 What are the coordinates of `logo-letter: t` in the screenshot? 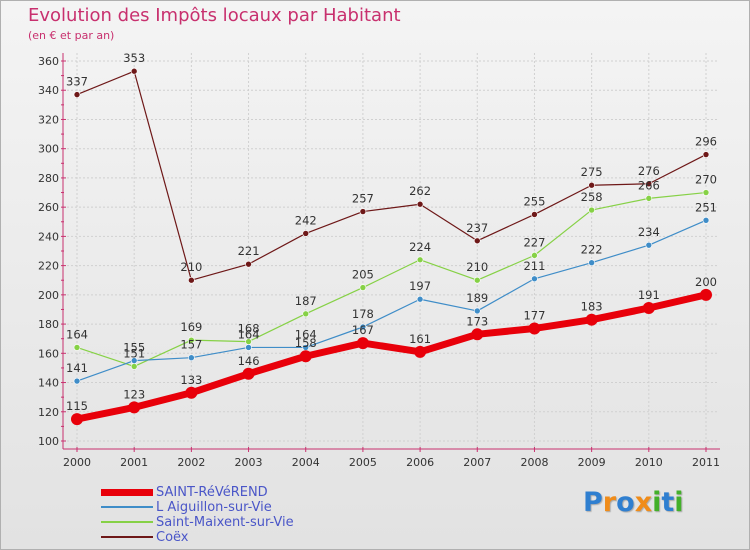 It's located at (668, 502).